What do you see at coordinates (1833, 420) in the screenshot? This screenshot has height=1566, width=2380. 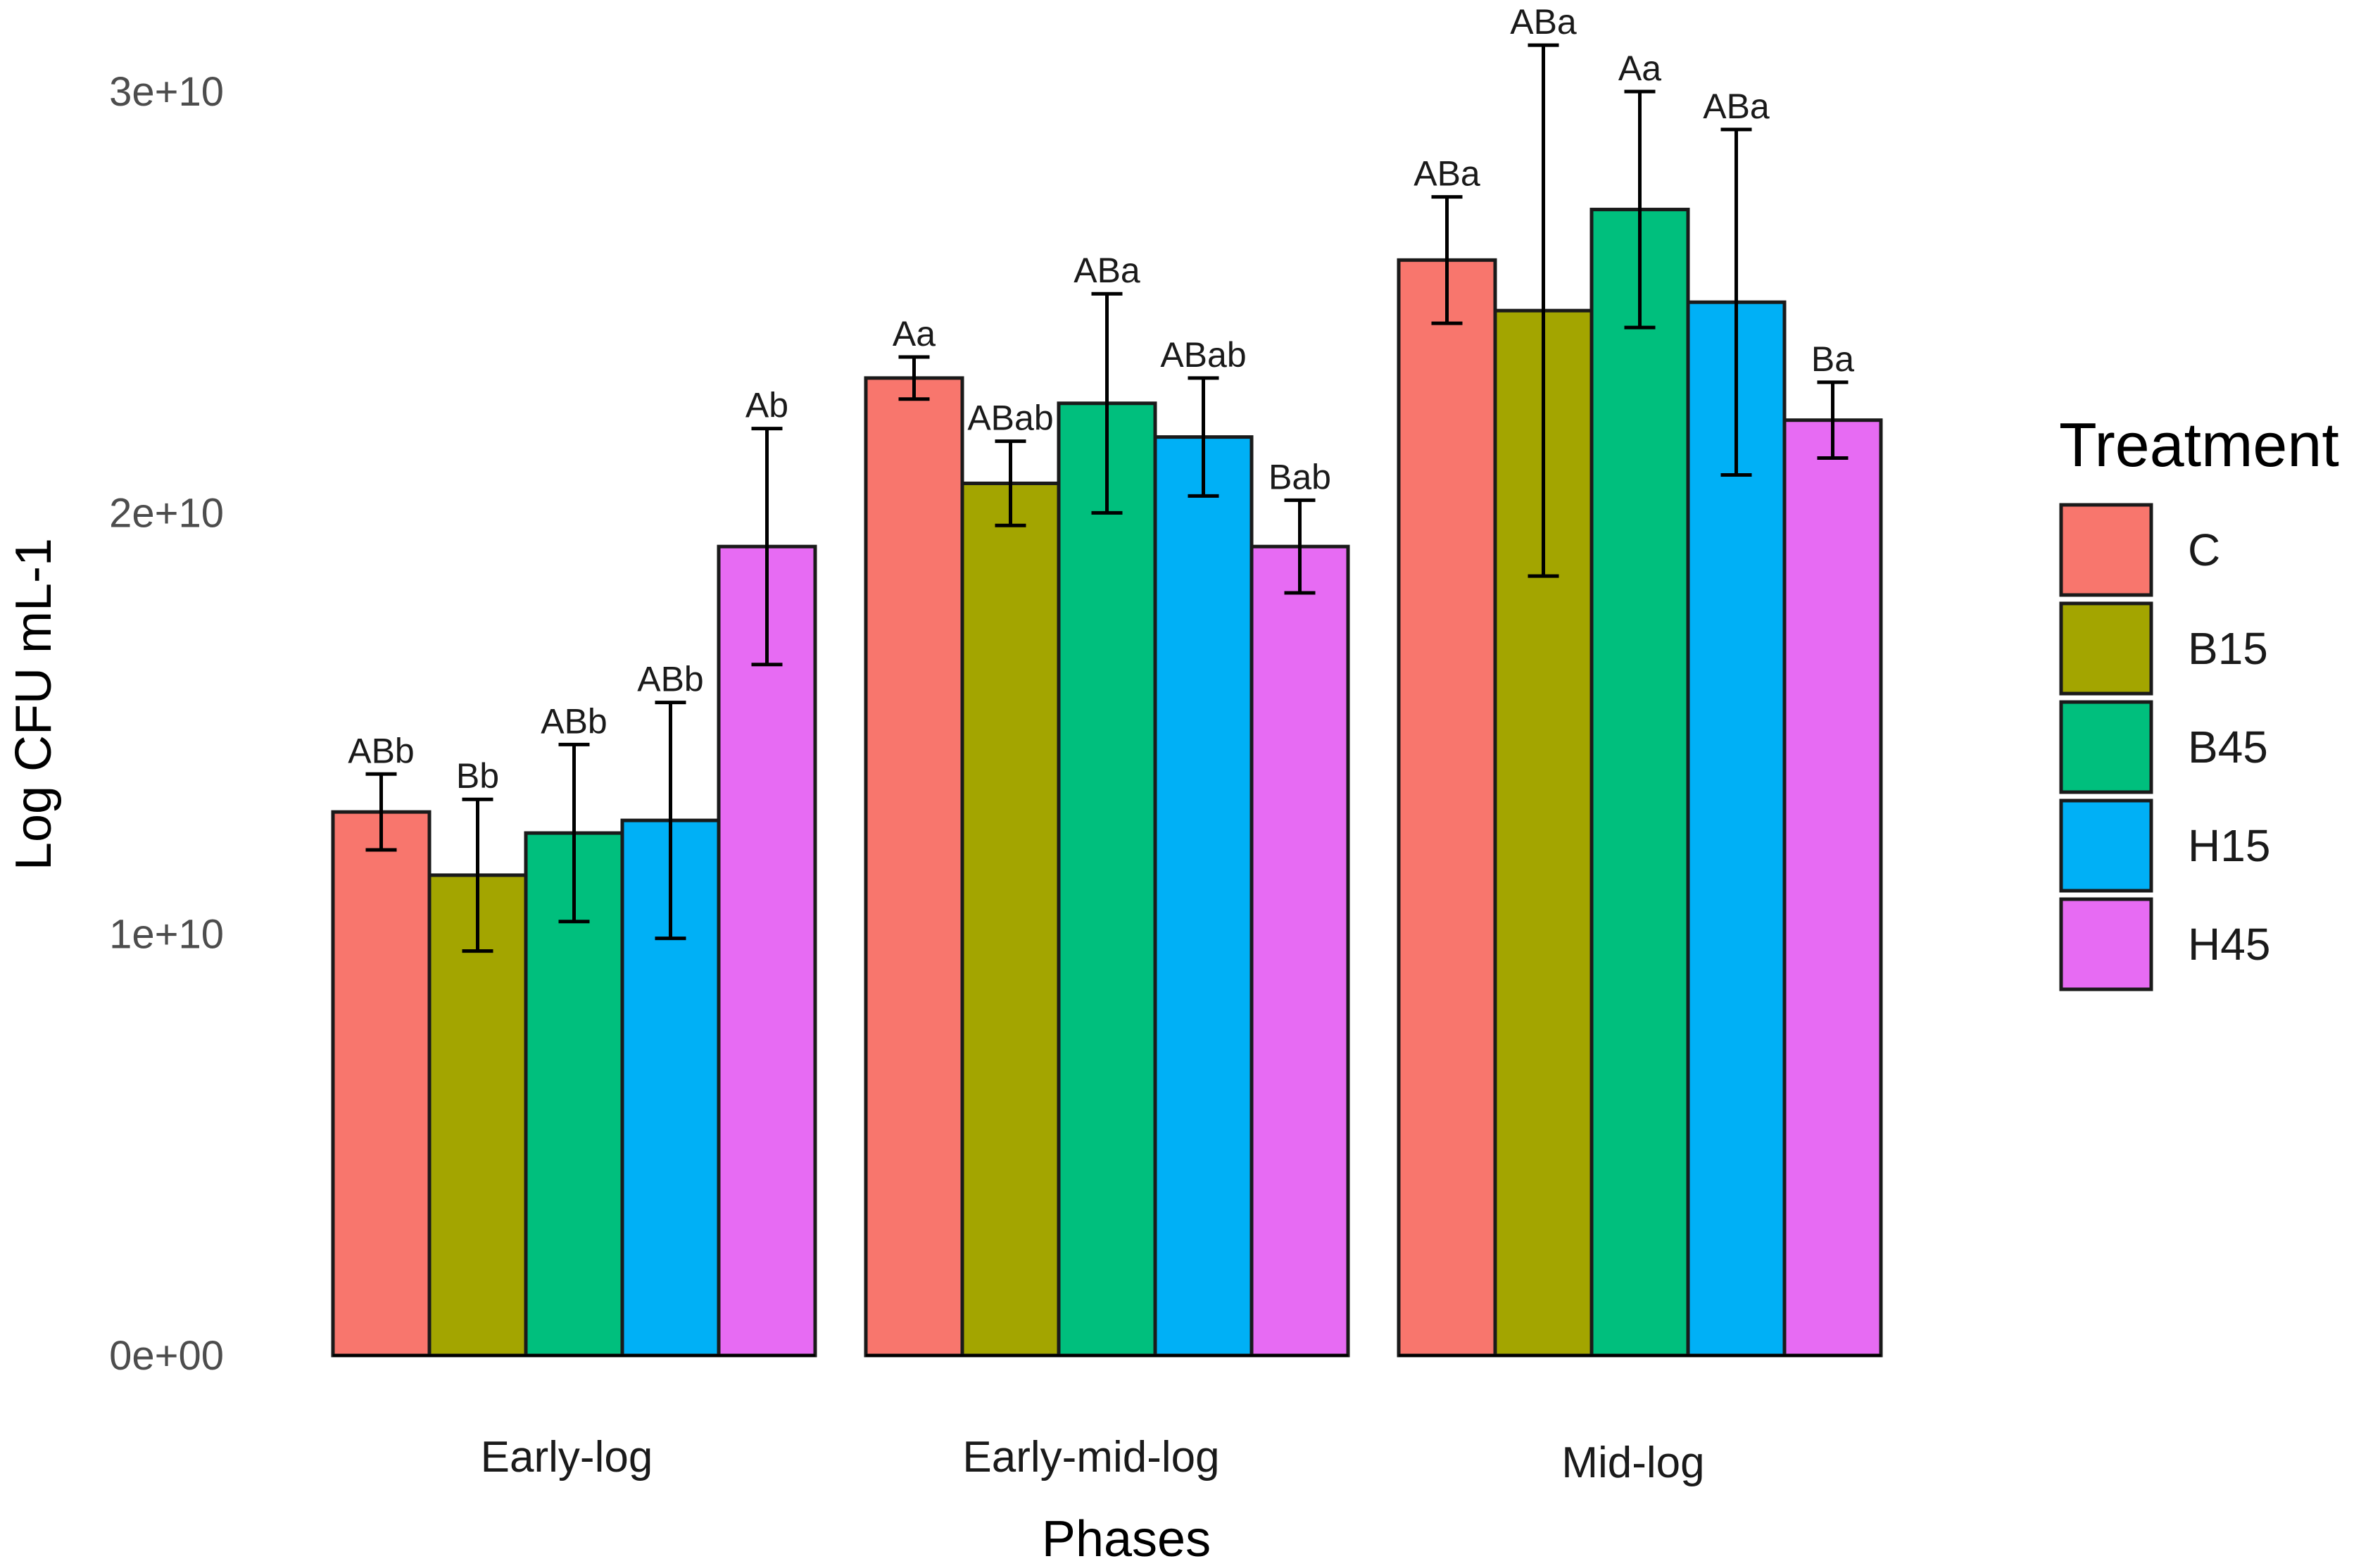 I see `error-bar-h45-mid-log` at bounding box center [1833, 420].